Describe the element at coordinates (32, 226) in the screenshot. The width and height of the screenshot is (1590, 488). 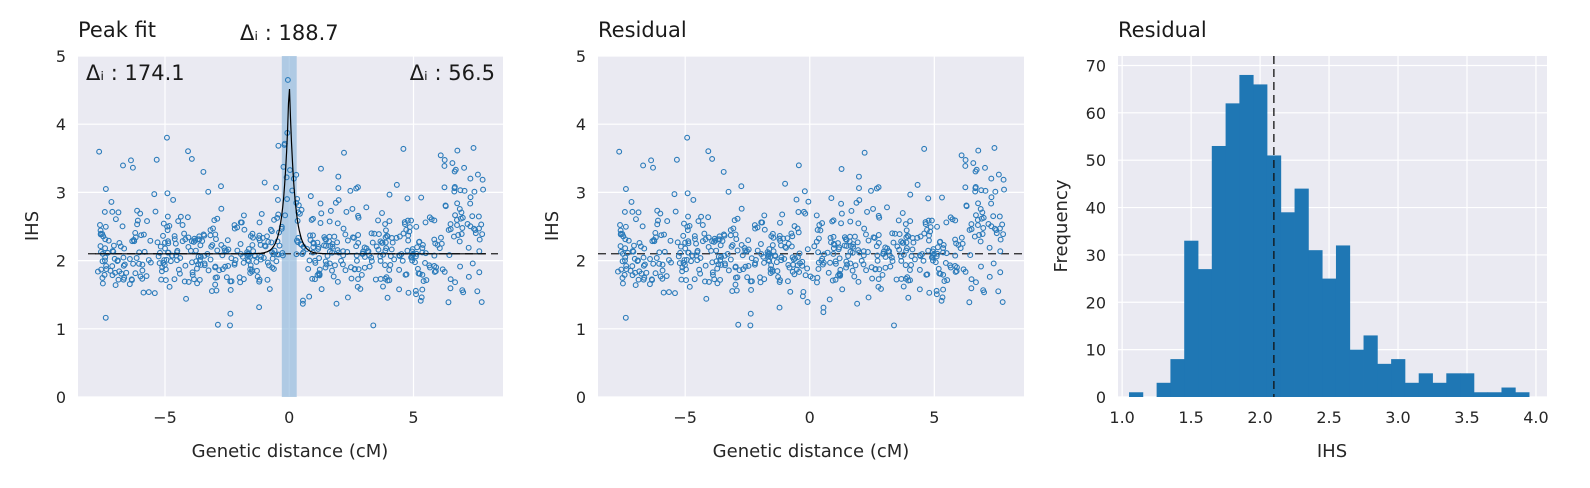
I see `y-axis-label: IHS` at that location.